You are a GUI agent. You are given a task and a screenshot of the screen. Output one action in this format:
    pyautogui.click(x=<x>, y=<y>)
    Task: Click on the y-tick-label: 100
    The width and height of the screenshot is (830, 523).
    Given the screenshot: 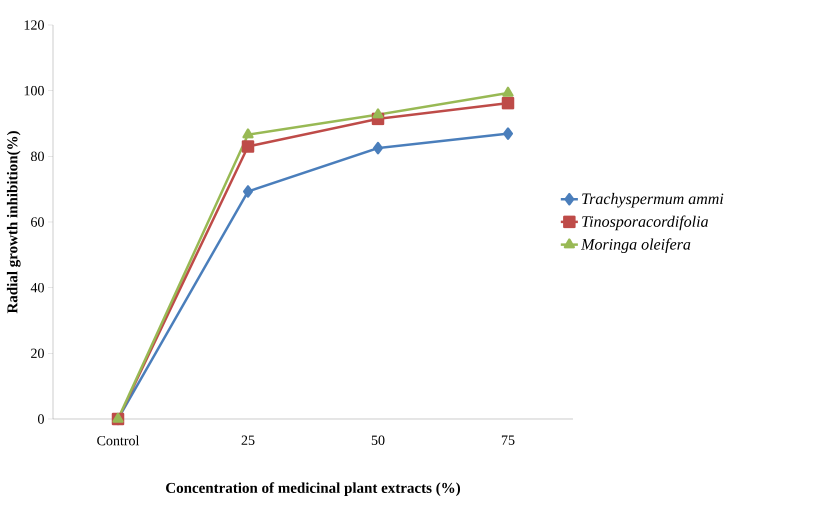 What is the action you would take?
    pyautogui.click(x=34, y=91)
    